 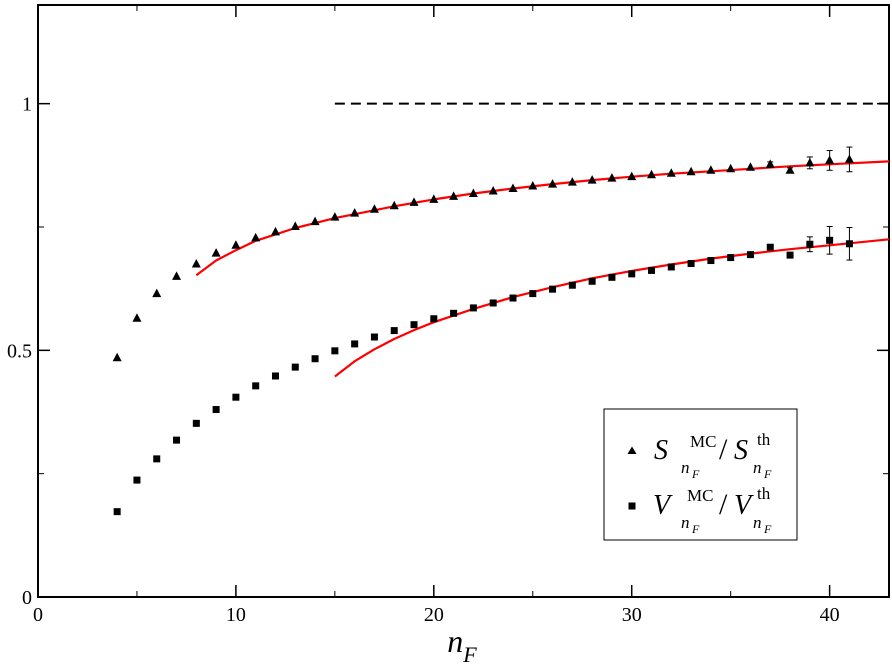 What do you see at coordinates (27, 598) in the screenshot?
I see `y-tick-label: 0` at bounding box center [27, 598].